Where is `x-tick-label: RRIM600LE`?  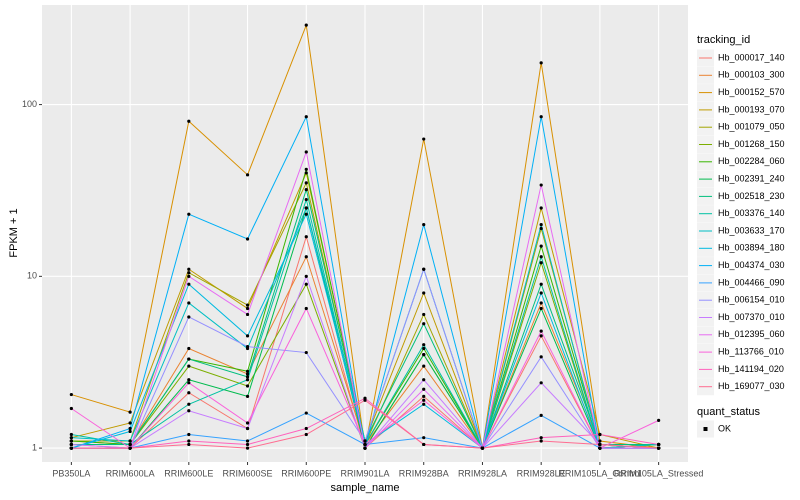 x-tick-label: RRIM600LE is located at coordinates (188, 473).